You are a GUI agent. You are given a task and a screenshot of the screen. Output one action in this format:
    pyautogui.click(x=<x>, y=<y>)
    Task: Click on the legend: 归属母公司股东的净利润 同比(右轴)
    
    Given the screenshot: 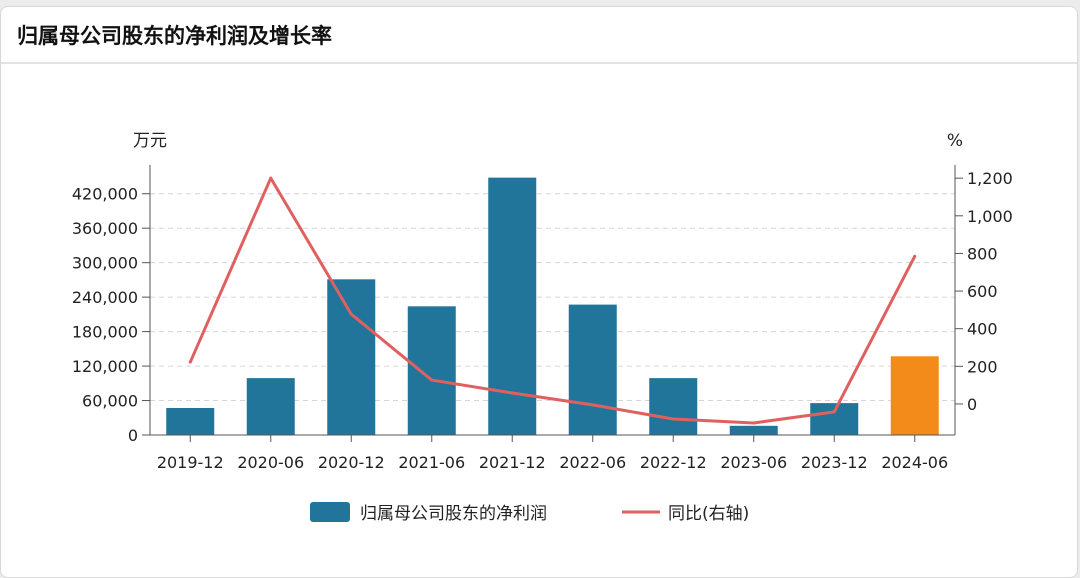 What is the action you would take?
    pyautogui.click(x=529, y=513)
    